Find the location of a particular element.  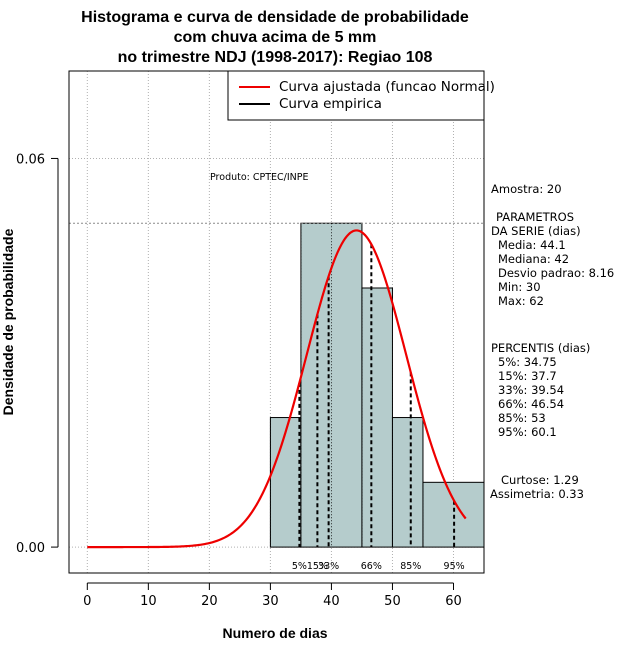

x-axis: 0 10 20 30 40 50 60 is located at coordinates (272, 595).